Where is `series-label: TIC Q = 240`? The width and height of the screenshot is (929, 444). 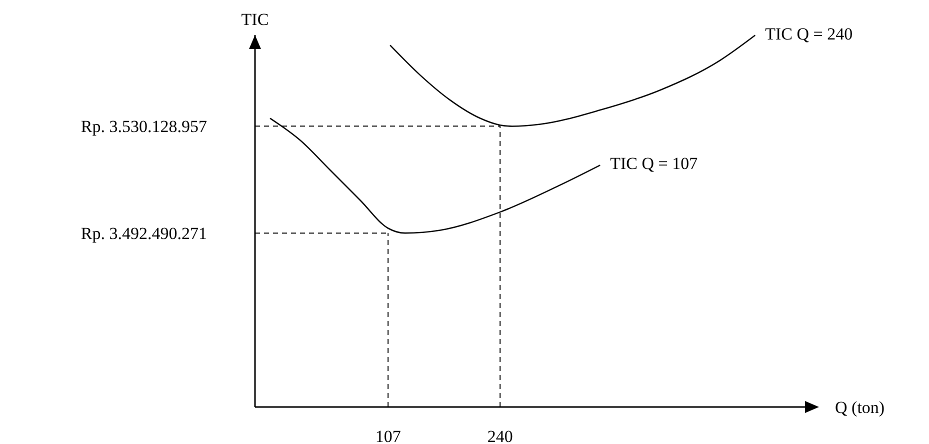 series-label: TIC Q = 240 is located at coordinates (809, 34).